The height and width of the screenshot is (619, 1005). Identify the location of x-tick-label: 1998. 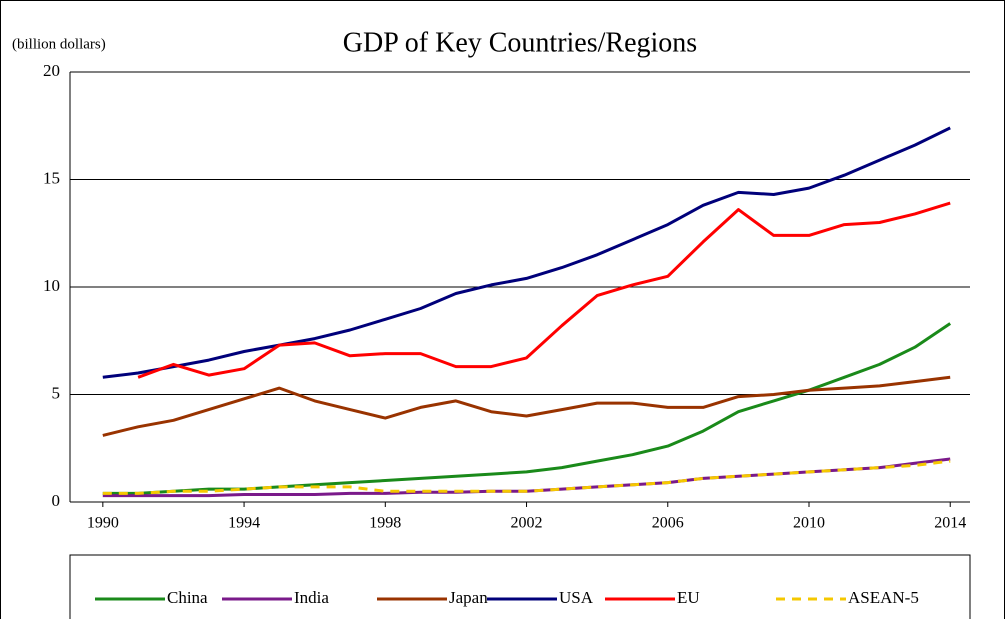
(385, 523).